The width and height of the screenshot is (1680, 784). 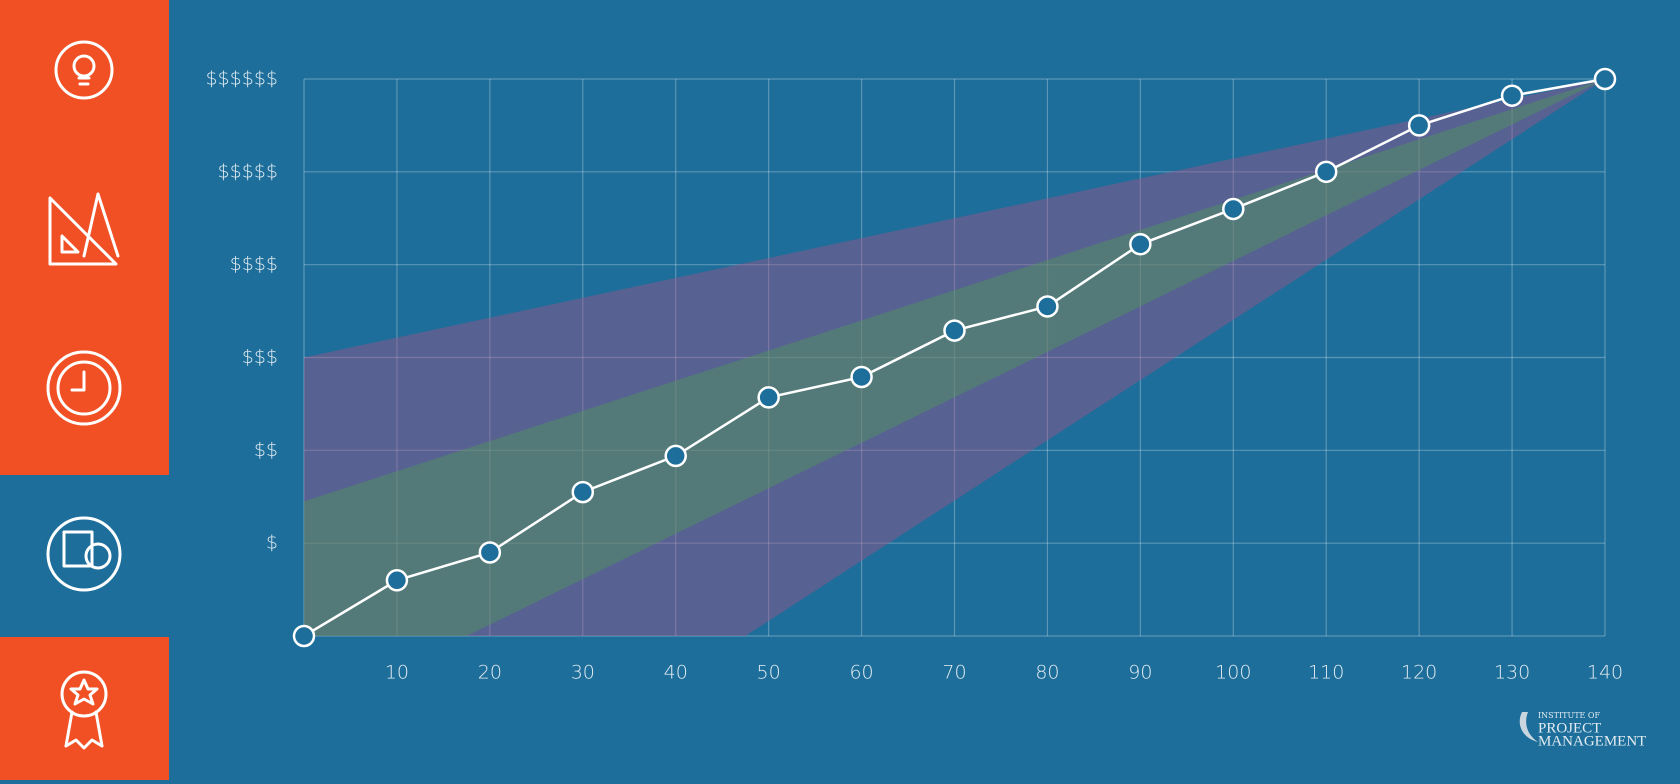 I want to click on x-tick-label: 140, so click(x=1605, y=673).